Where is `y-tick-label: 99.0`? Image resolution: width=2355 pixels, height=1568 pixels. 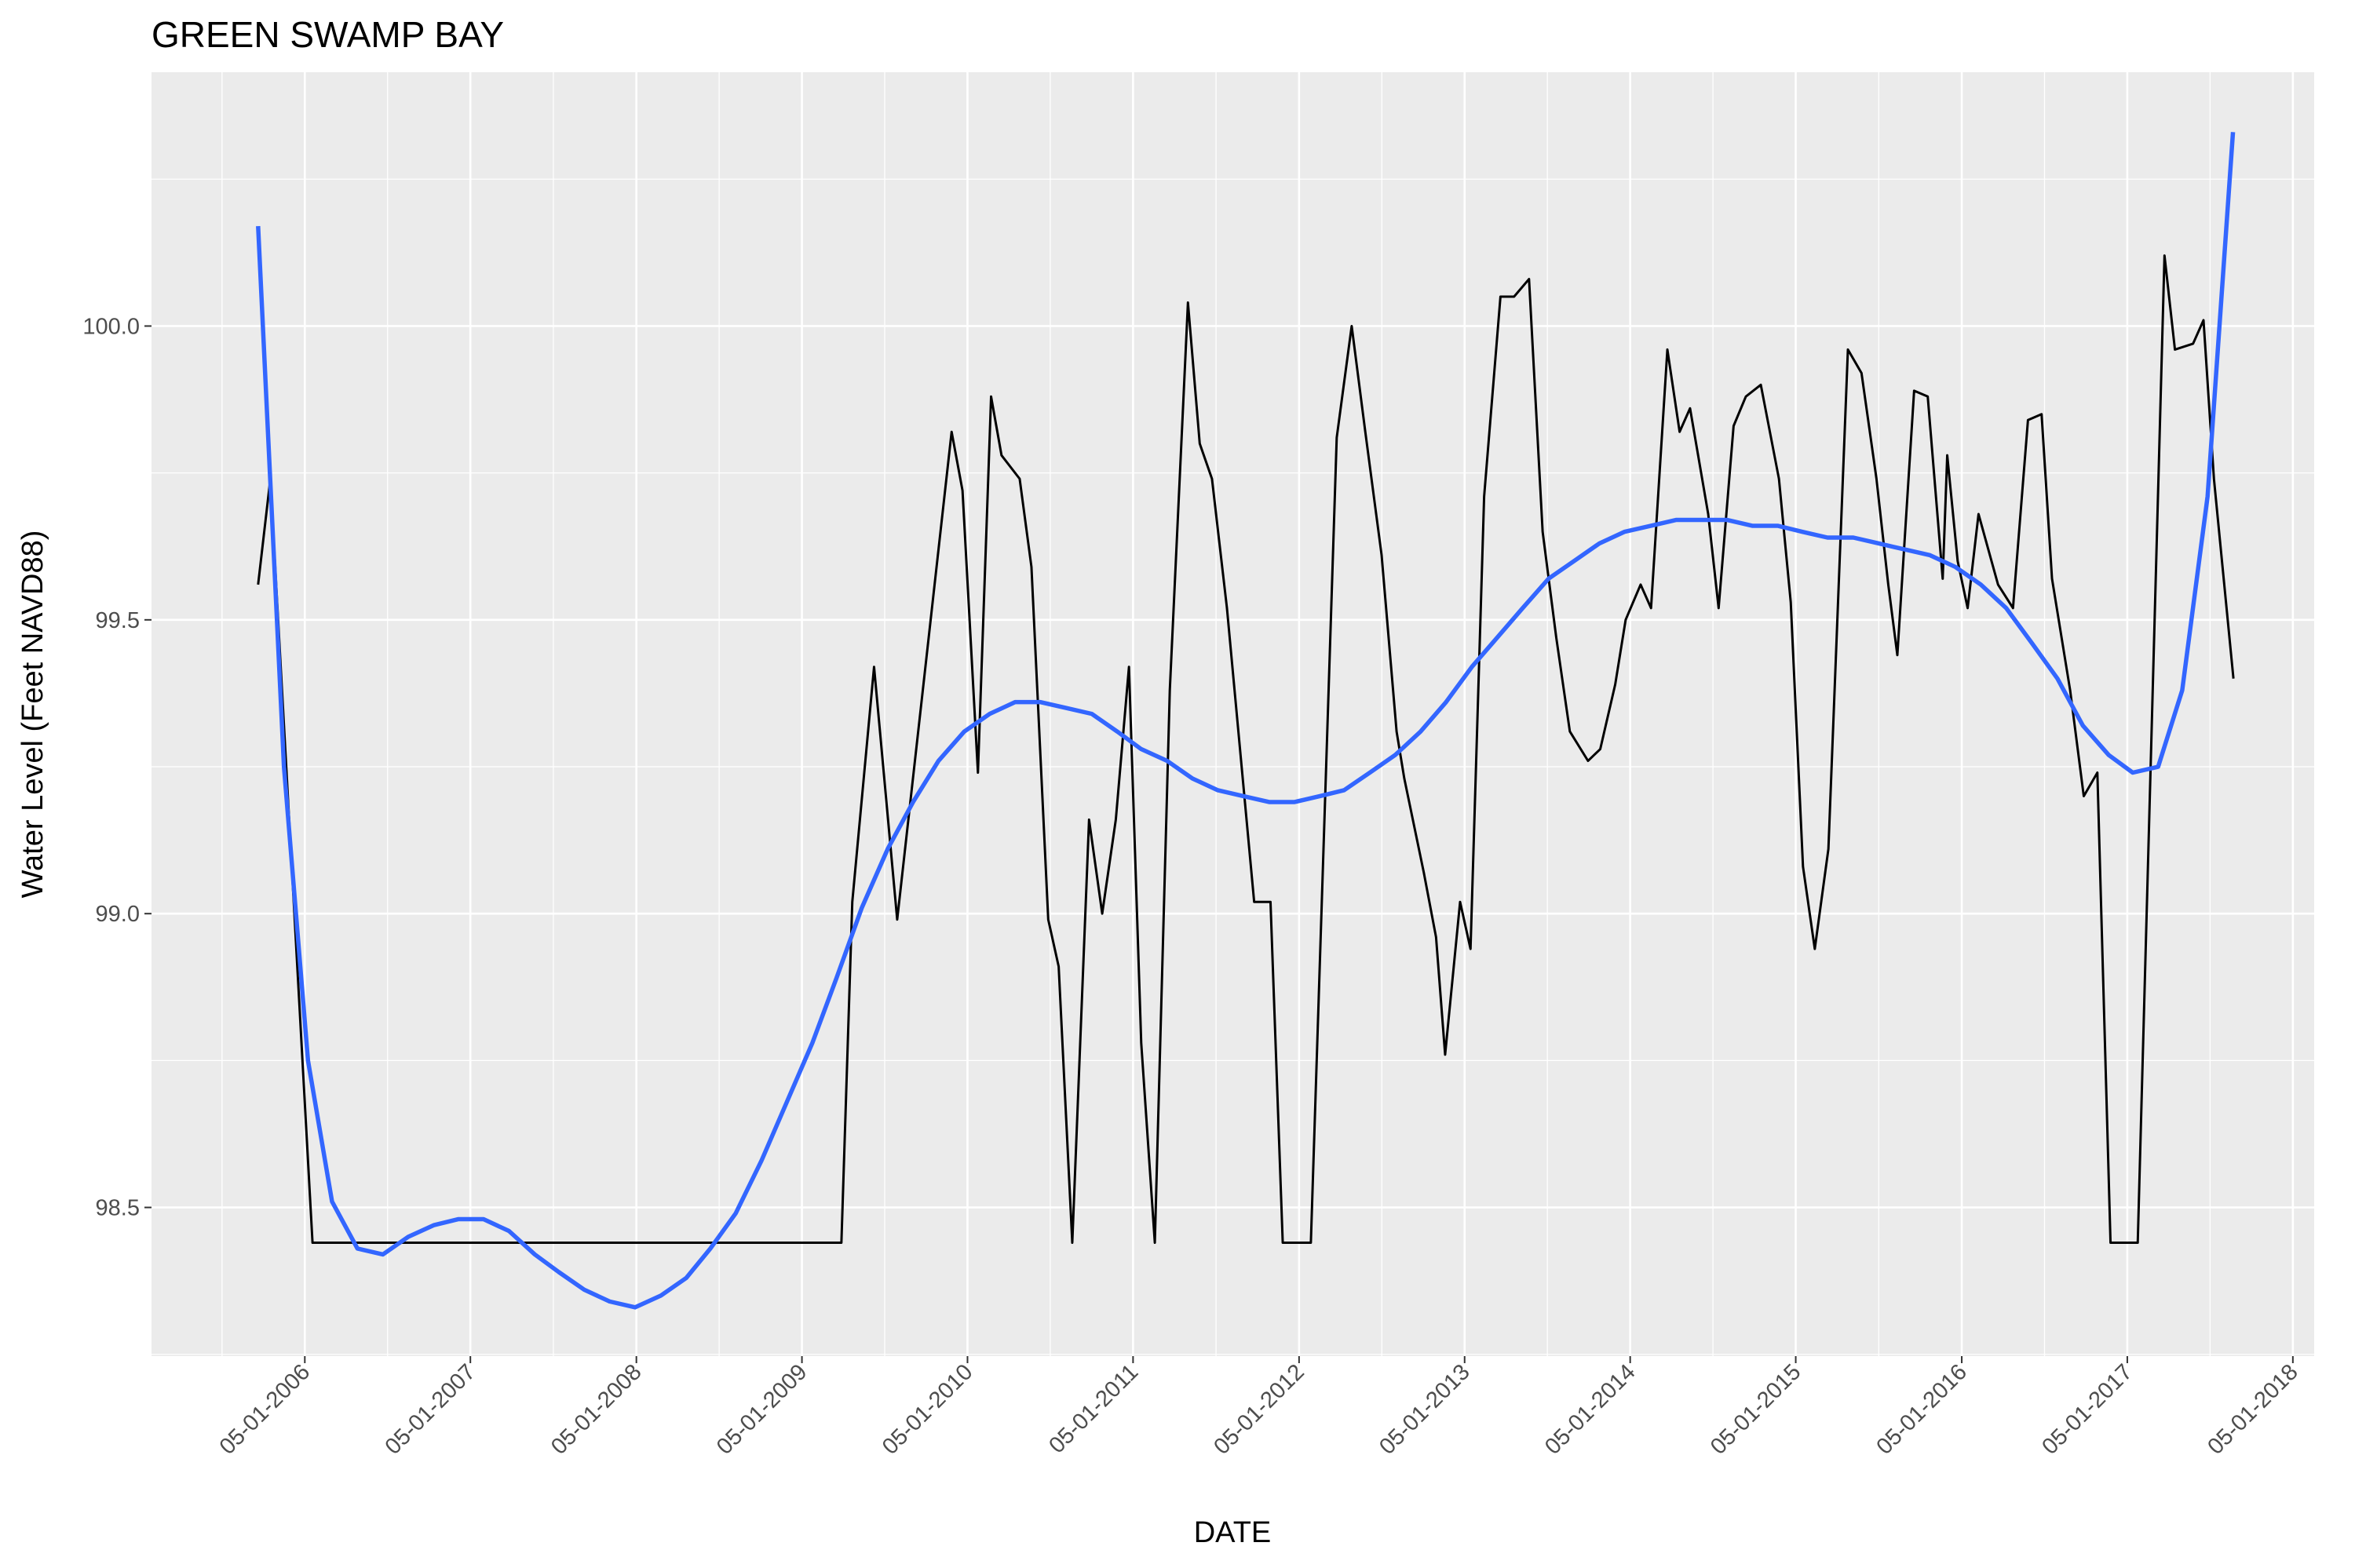 y-tick-label: 99.0 is located at coordinates (118, 914).